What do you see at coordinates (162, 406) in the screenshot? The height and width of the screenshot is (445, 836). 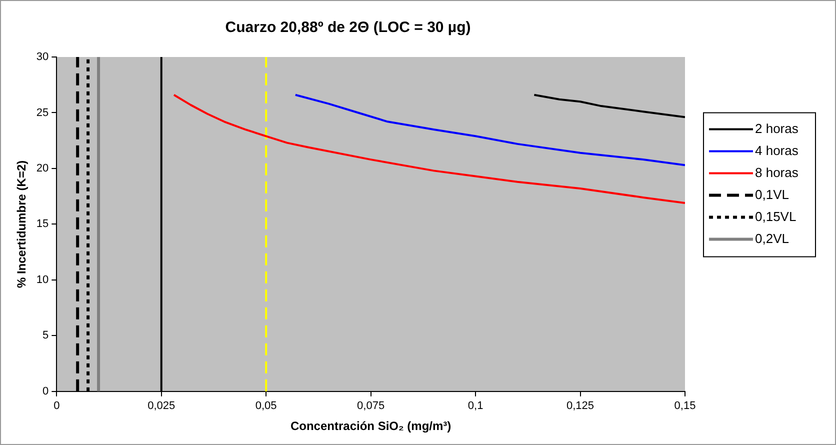 I see `x-tick-label: 0,025` at bounding box center [162, 406].